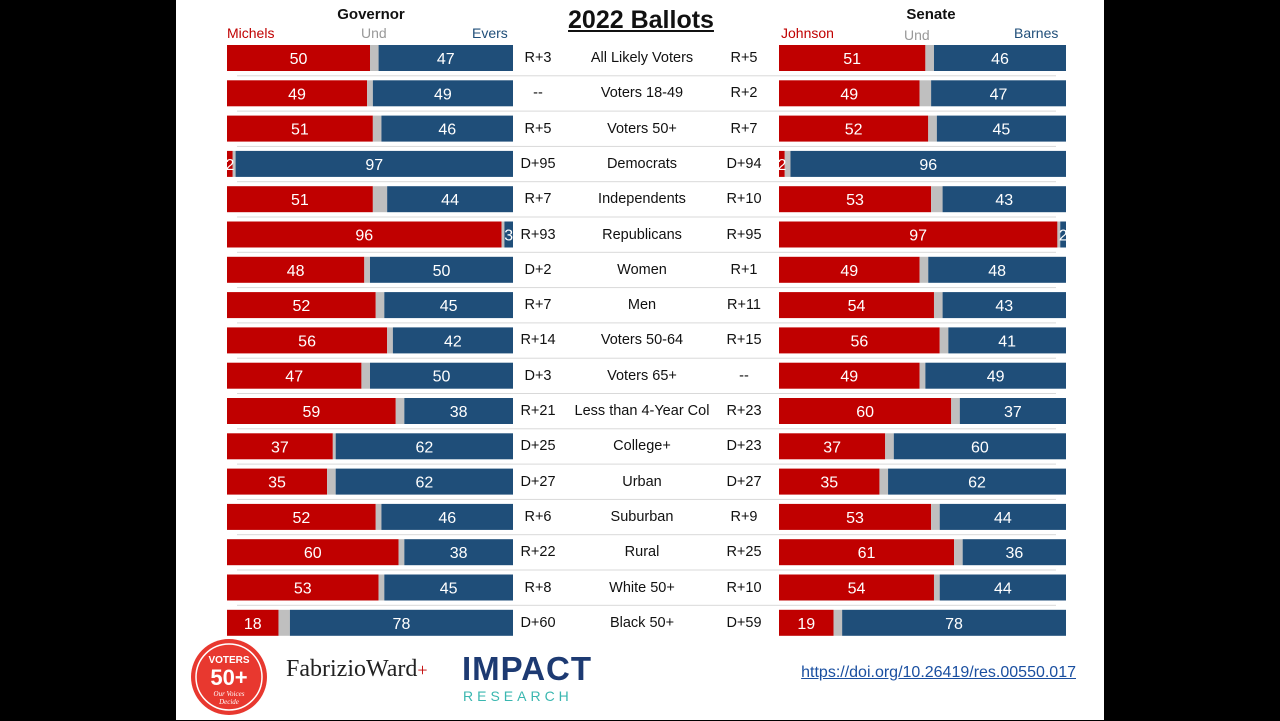 Image resolution: width=1280 pixels, height=721 pixels. What do you see at coordinates (253, 624) in the screenshot?
I see `governor-rep-value: 18` at bounding box center [253, 624].